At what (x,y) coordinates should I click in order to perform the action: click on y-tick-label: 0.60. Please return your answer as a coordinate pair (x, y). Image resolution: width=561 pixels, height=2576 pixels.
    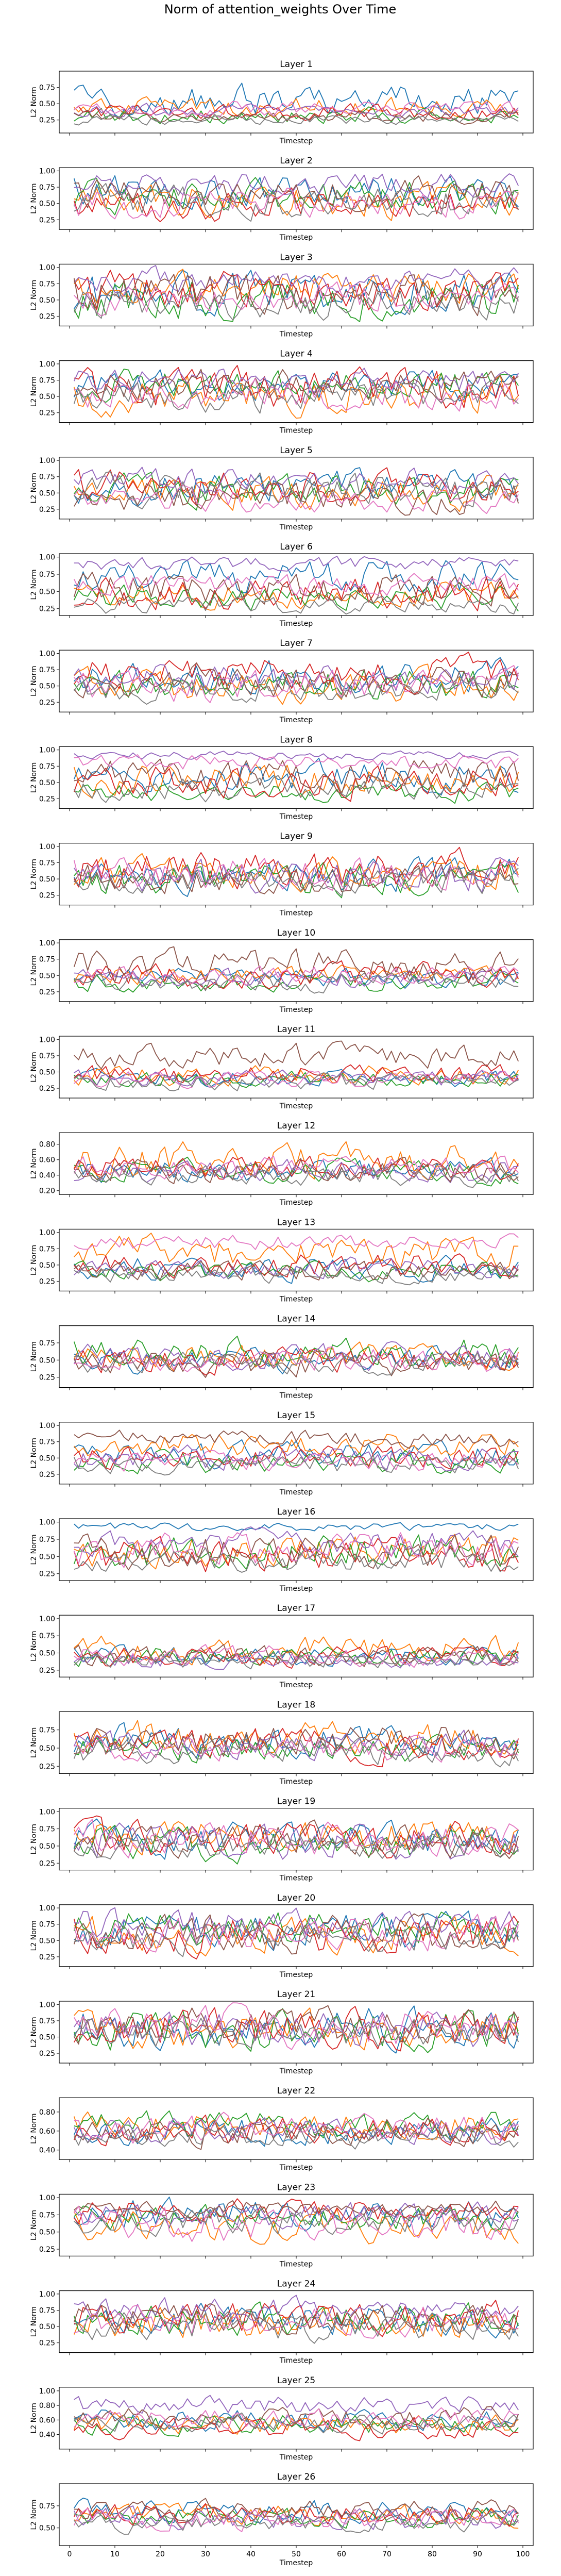
    Looking at the image, I should click on (47, 2132).